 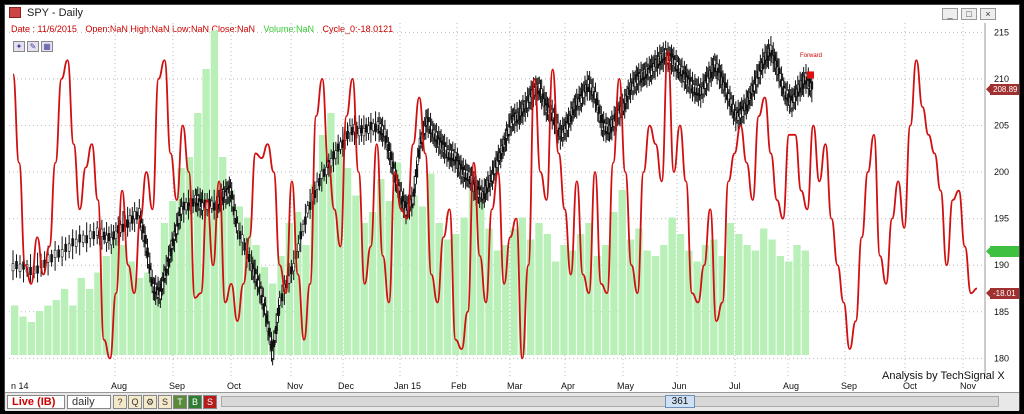 What do you see at coordinates (679, 386) in the screenshot?
I see `x-tick-label: Jun` at bounding box center [679, 386].